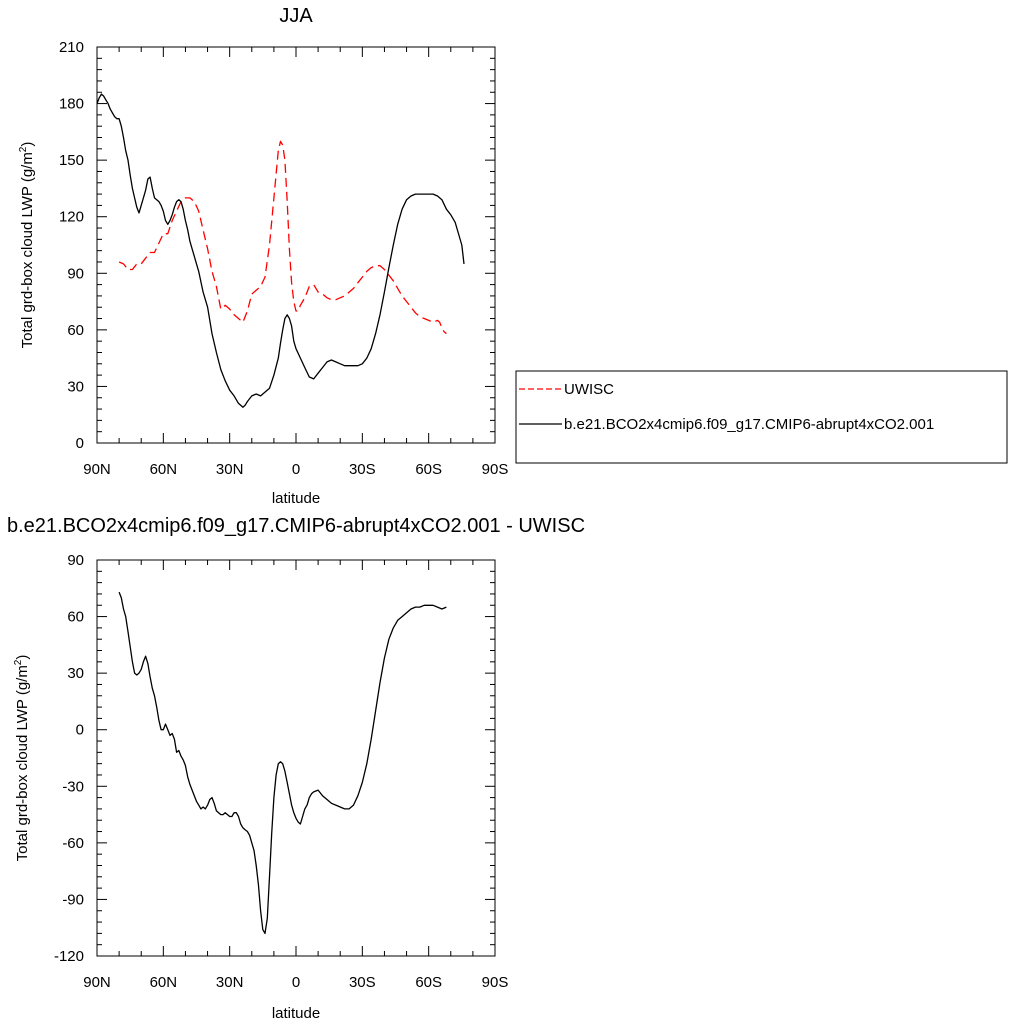  I want to click on top-x-axis-label: latitude, so click(296, 498).